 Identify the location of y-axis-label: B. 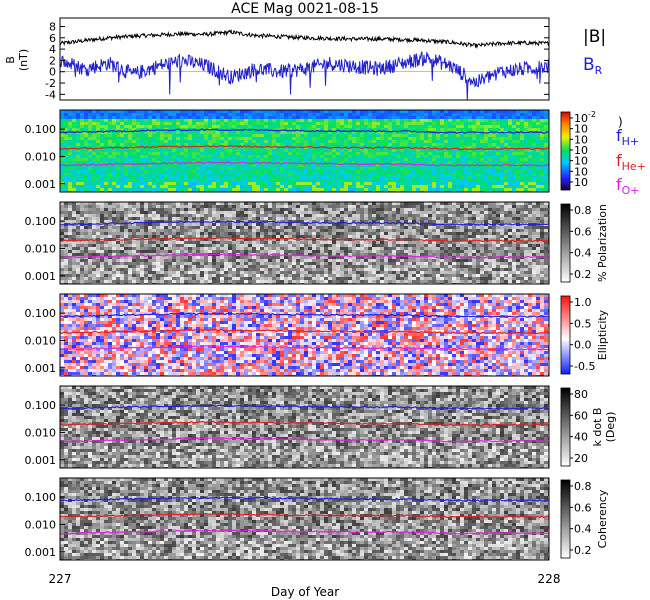
(10, 60).